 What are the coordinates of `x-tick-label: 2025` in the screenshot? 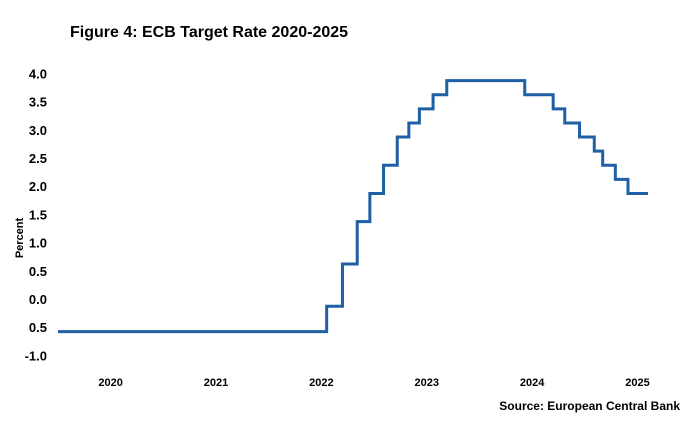 It's located at (637, 383).